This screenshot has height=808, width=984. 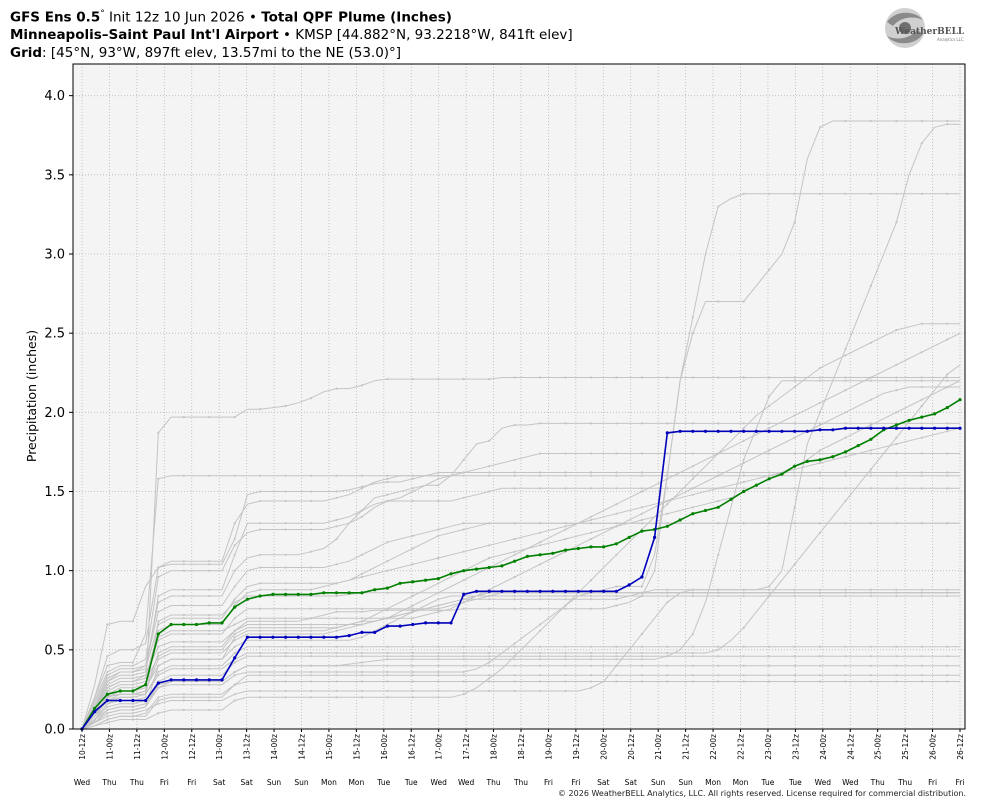 What do you see at coordinates (174, 17) in the screenshot?
I see `init-time: Init 12z 10 Jun 2026` at bounding box center [174, 17].